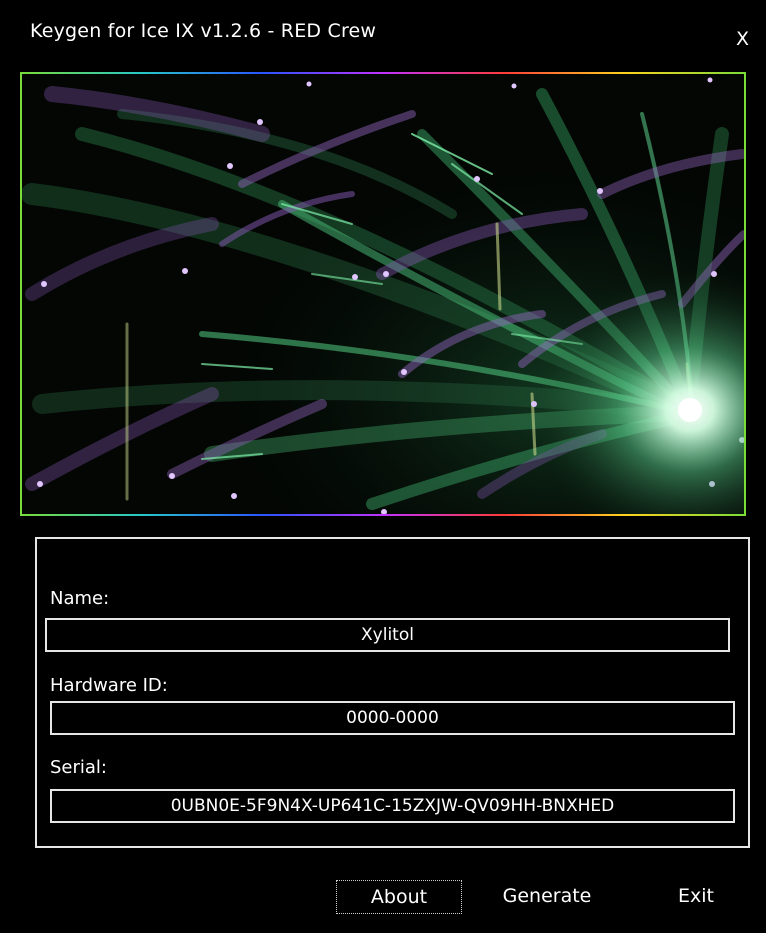 This screenshot has height=933, width=766. Describe the element at coordinates (203, 31) in the screenshot. I see `window-title: Keygen for Ice IX v1.2.6 - RED Crew` at that location.